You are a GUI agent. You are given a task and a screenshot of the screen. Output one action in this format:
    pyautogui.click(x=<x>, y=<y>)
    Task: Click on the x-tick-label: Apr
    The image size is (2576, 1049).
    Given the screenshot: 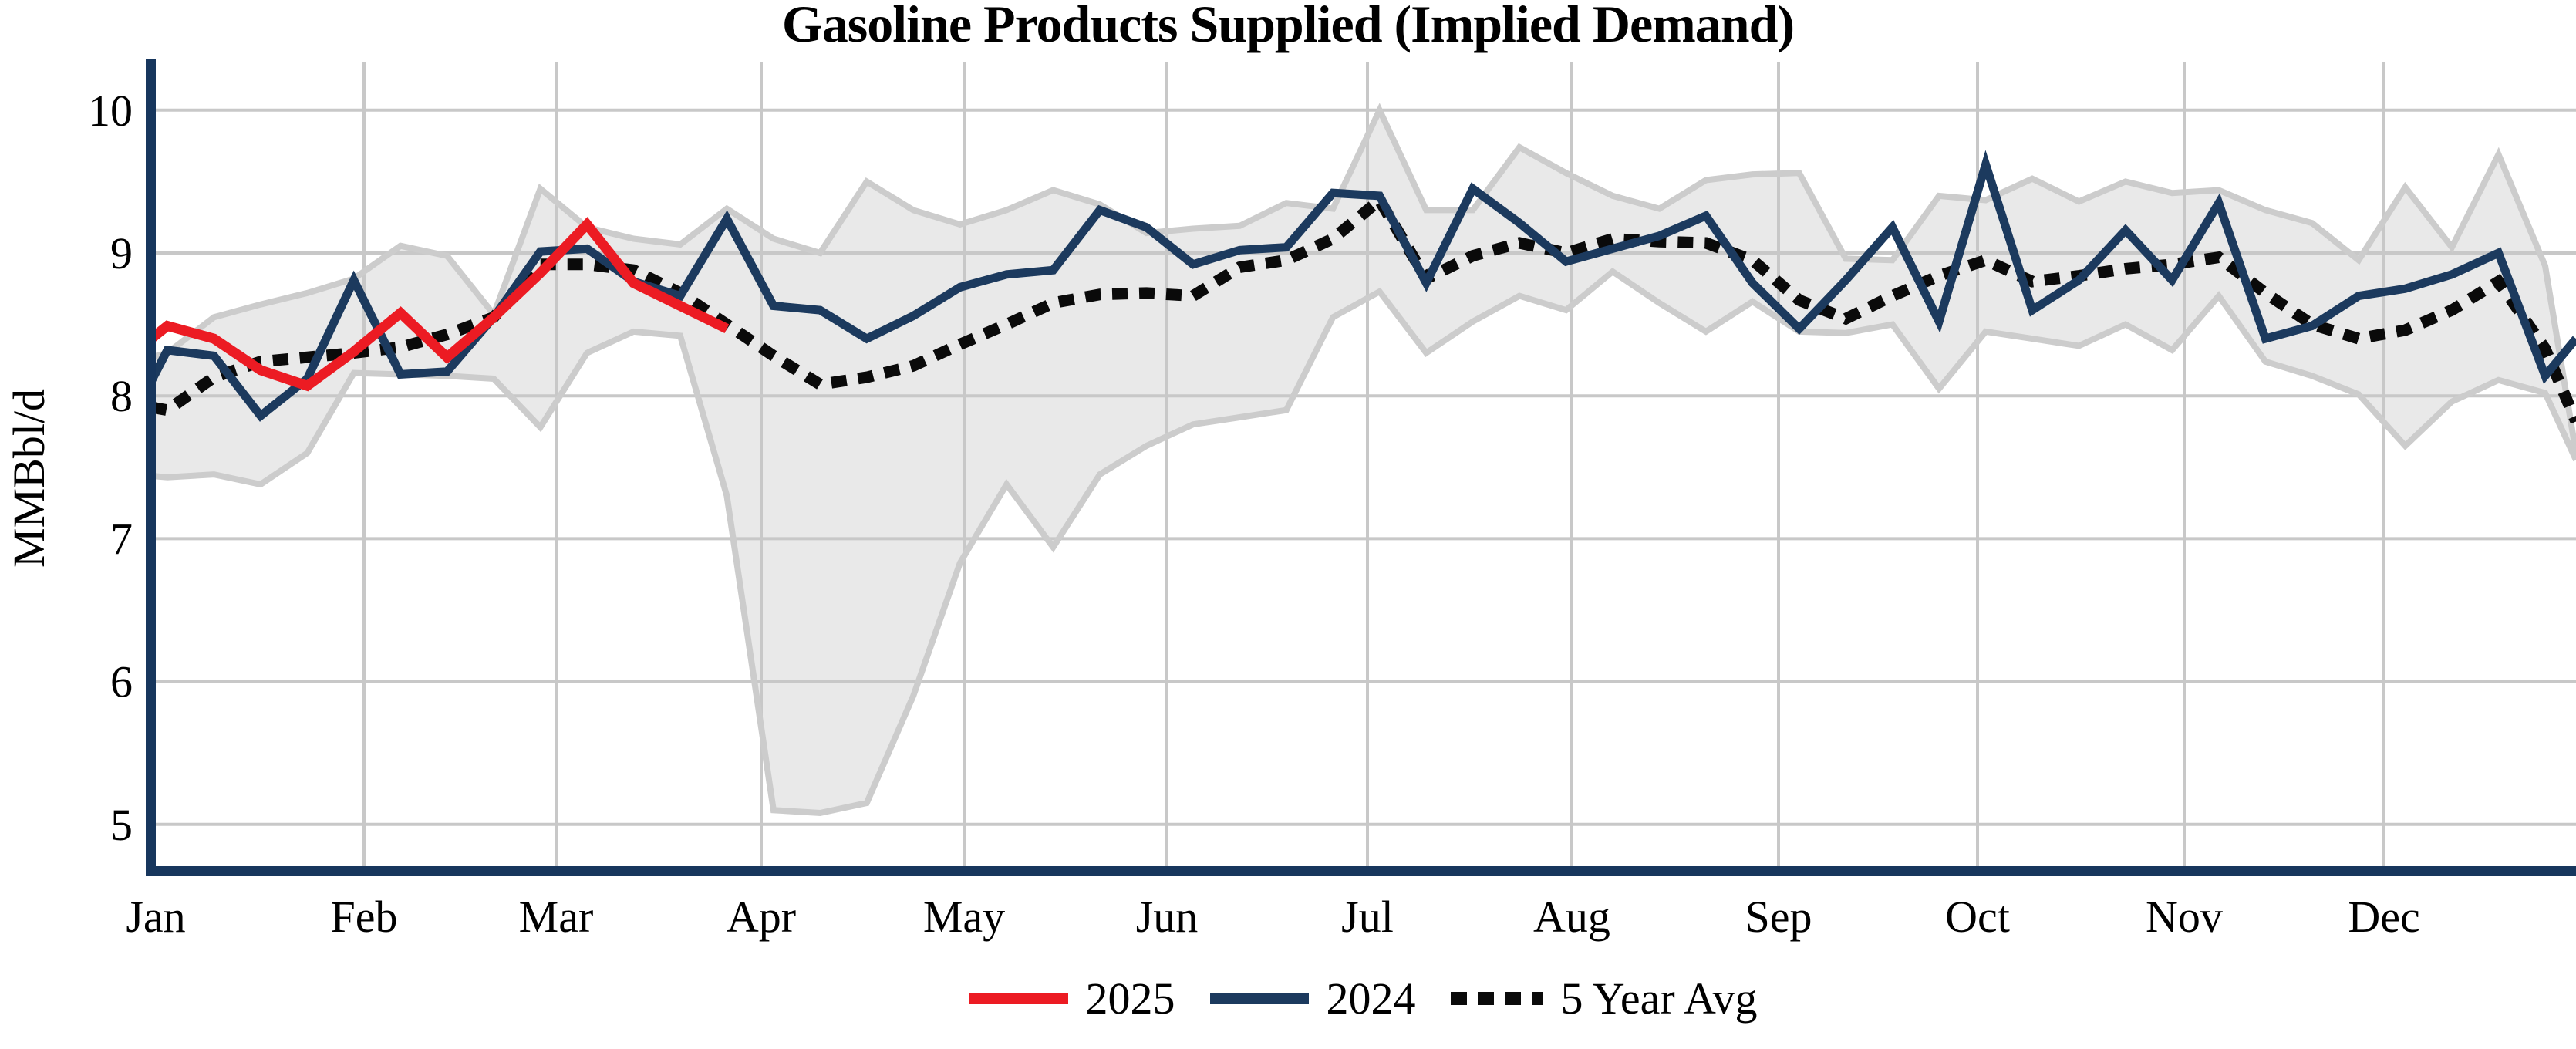 What is the action you would take?
    pyautogui.click(x=761, y=917)
    